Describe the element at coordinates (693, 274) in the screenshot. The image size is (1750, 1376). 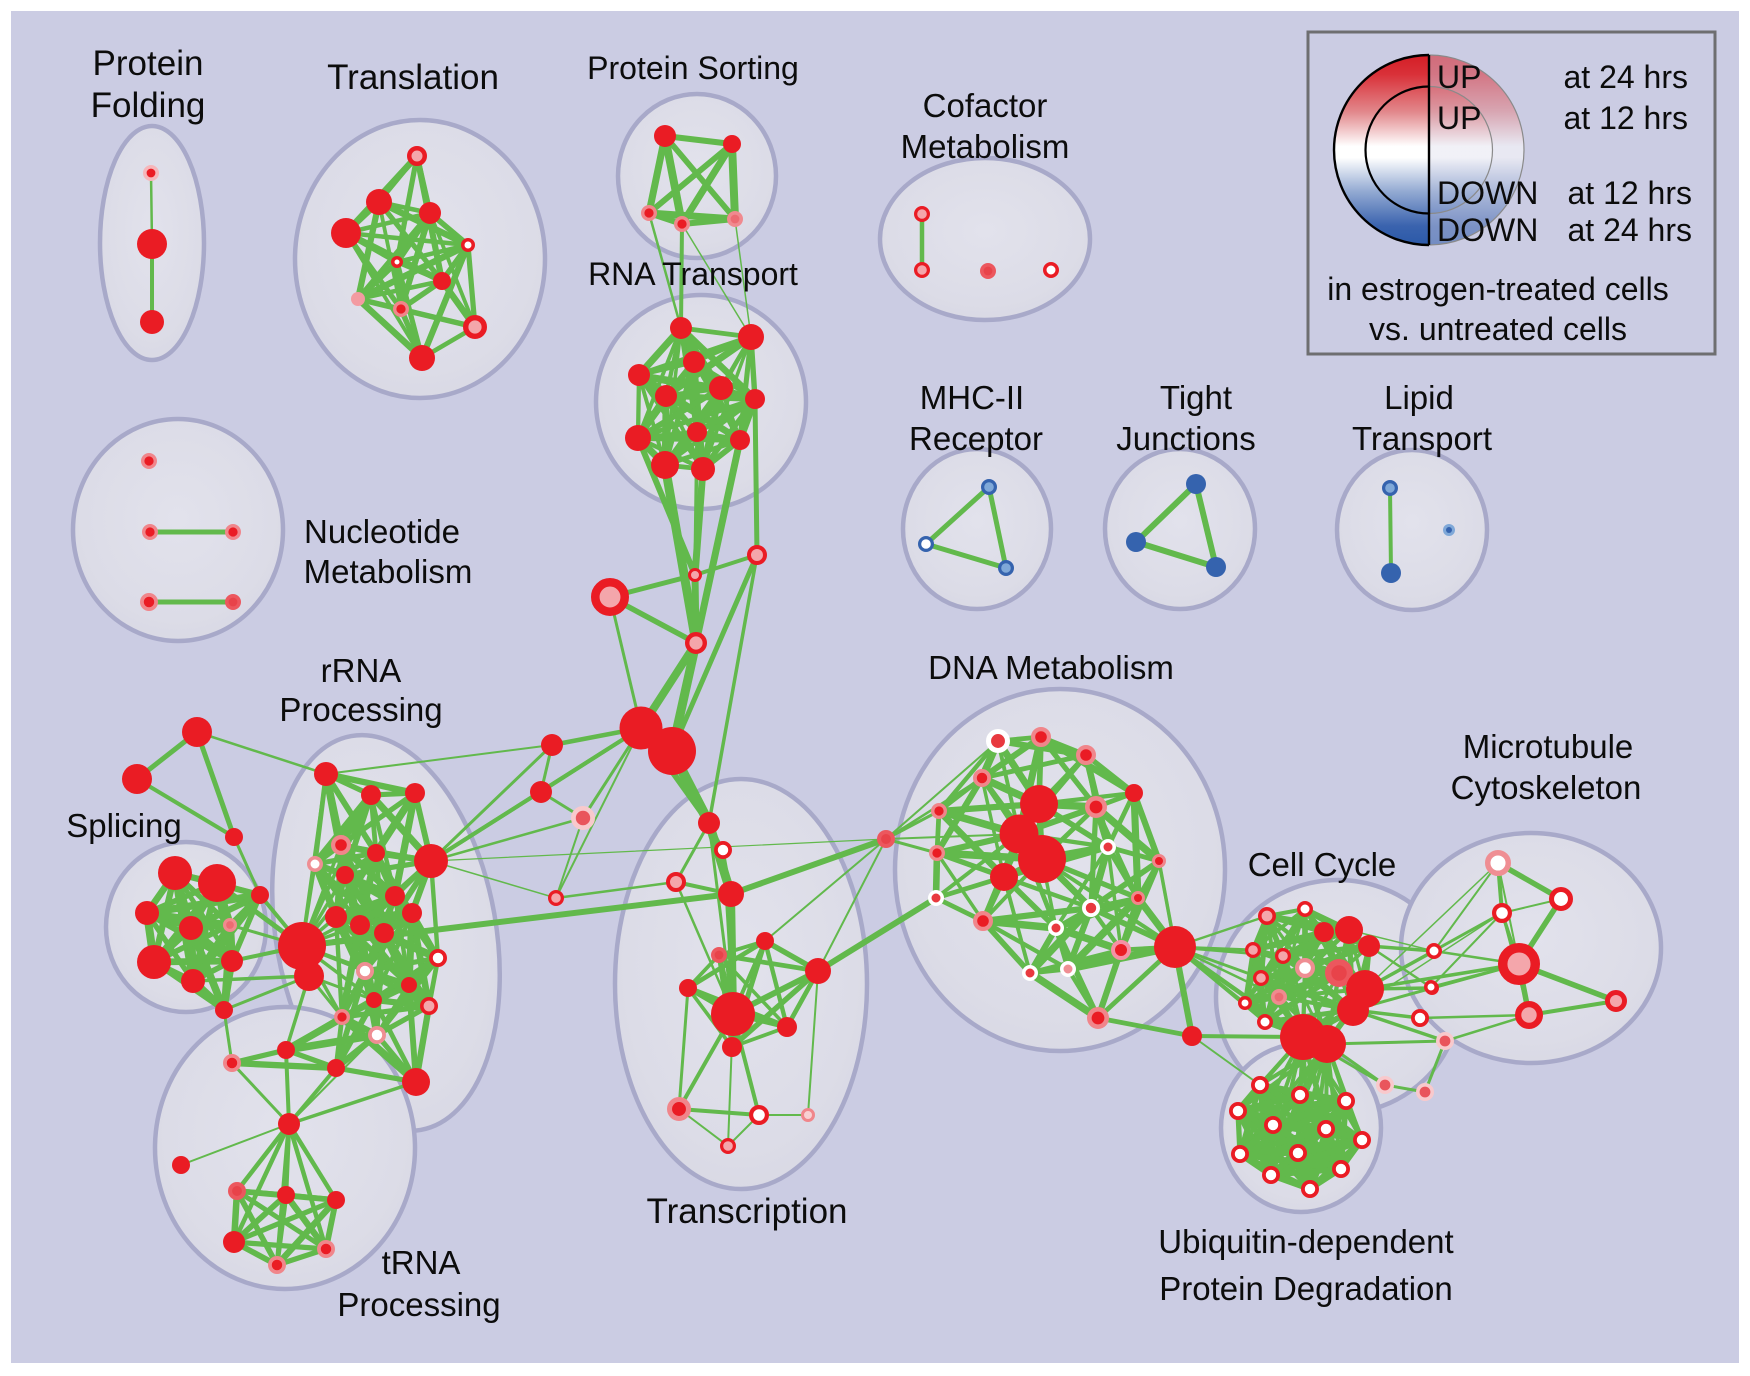
I see `svg-text: RNA Transport` at that location.